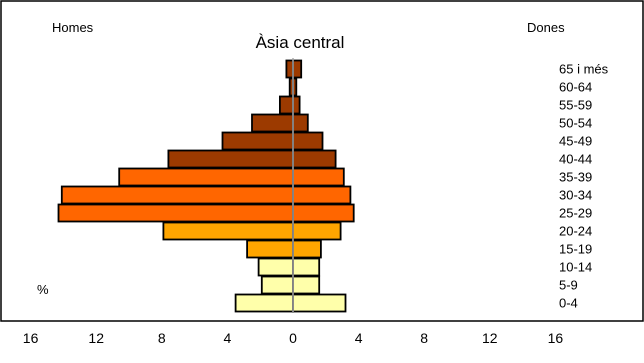 This screenshot has width=644, height=363. I want to click on unit-label: %, so click(43, 289).